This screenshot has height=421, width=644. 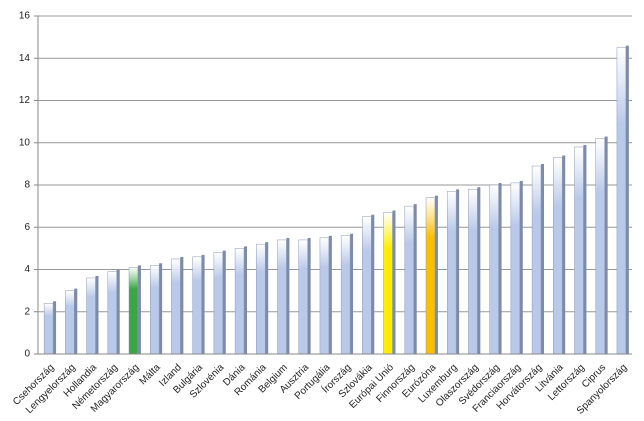 I want to click on y-tick-label: 6, so click(x=27, y=227).